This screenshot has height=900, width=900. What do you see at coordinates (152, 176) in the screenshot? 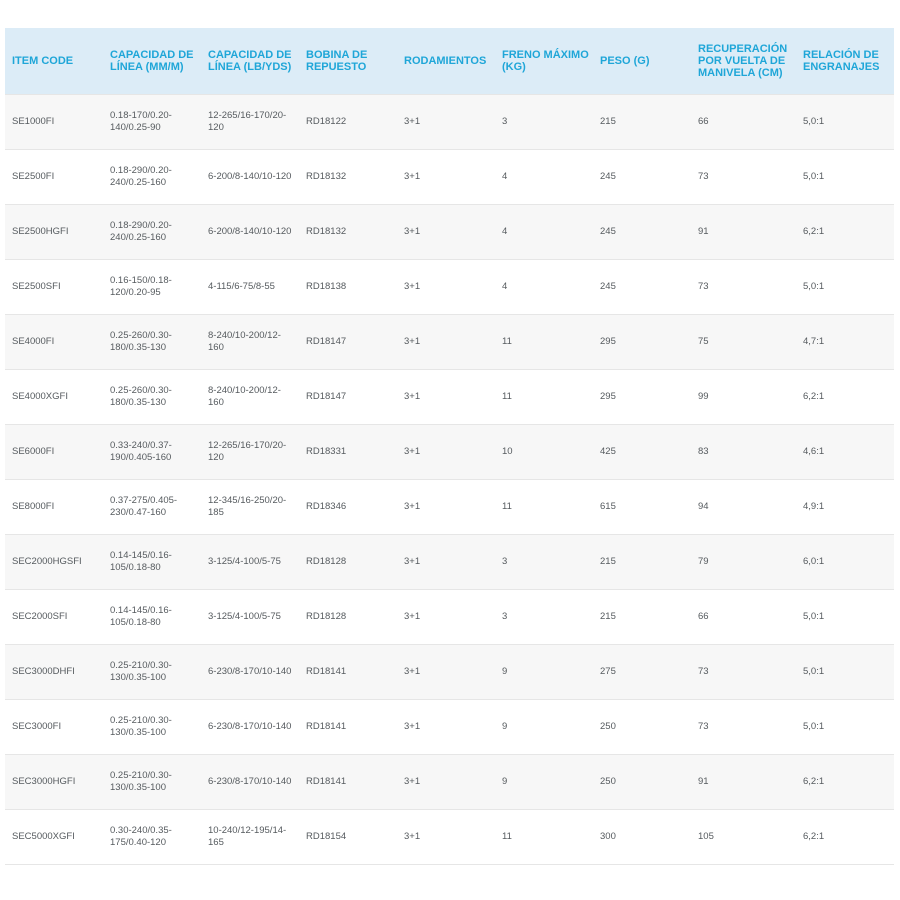
I see `cell-line-capacity-mm: 0.18-290/0.20-240/0.25-160` at bounding box center [152, 176].